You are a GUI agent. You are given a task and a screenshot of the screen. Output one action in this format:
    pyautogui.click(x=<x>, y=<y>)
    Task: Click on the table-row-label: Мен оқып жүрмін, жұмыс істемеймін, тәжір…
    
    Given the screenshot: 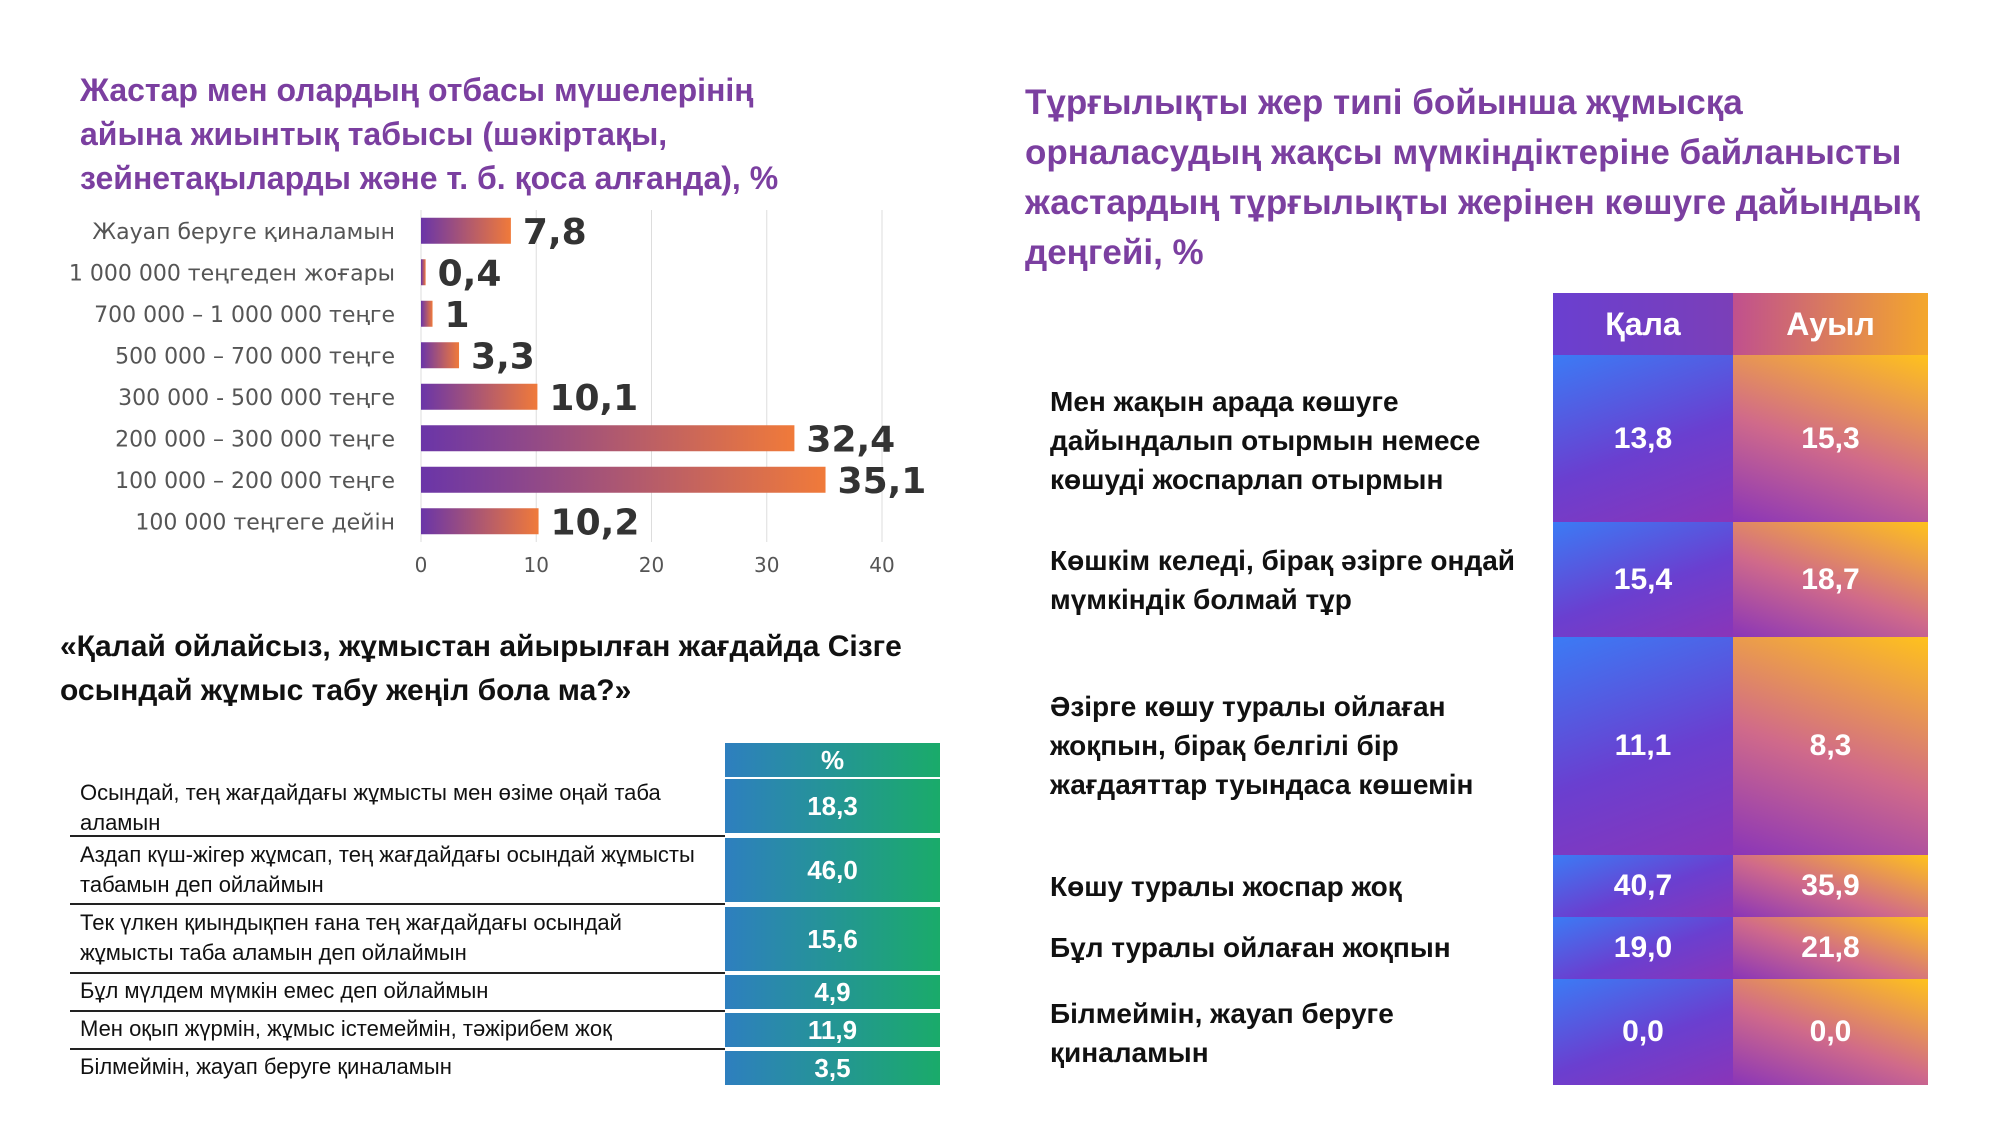 What is the action you would take?
    pyautogui.click(x=346, y=1028)
    